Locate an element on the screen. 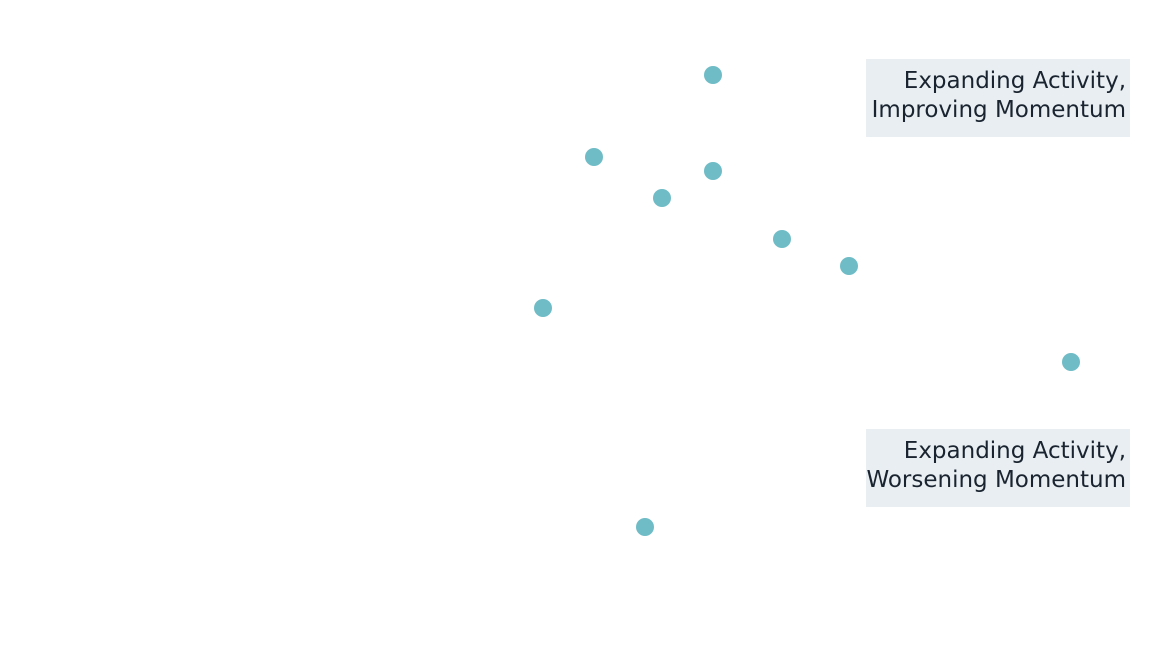 This screenshot has height=652, width=1160. quadrant-label-line: Worsening Momentum is located at coordinates (996, 480).